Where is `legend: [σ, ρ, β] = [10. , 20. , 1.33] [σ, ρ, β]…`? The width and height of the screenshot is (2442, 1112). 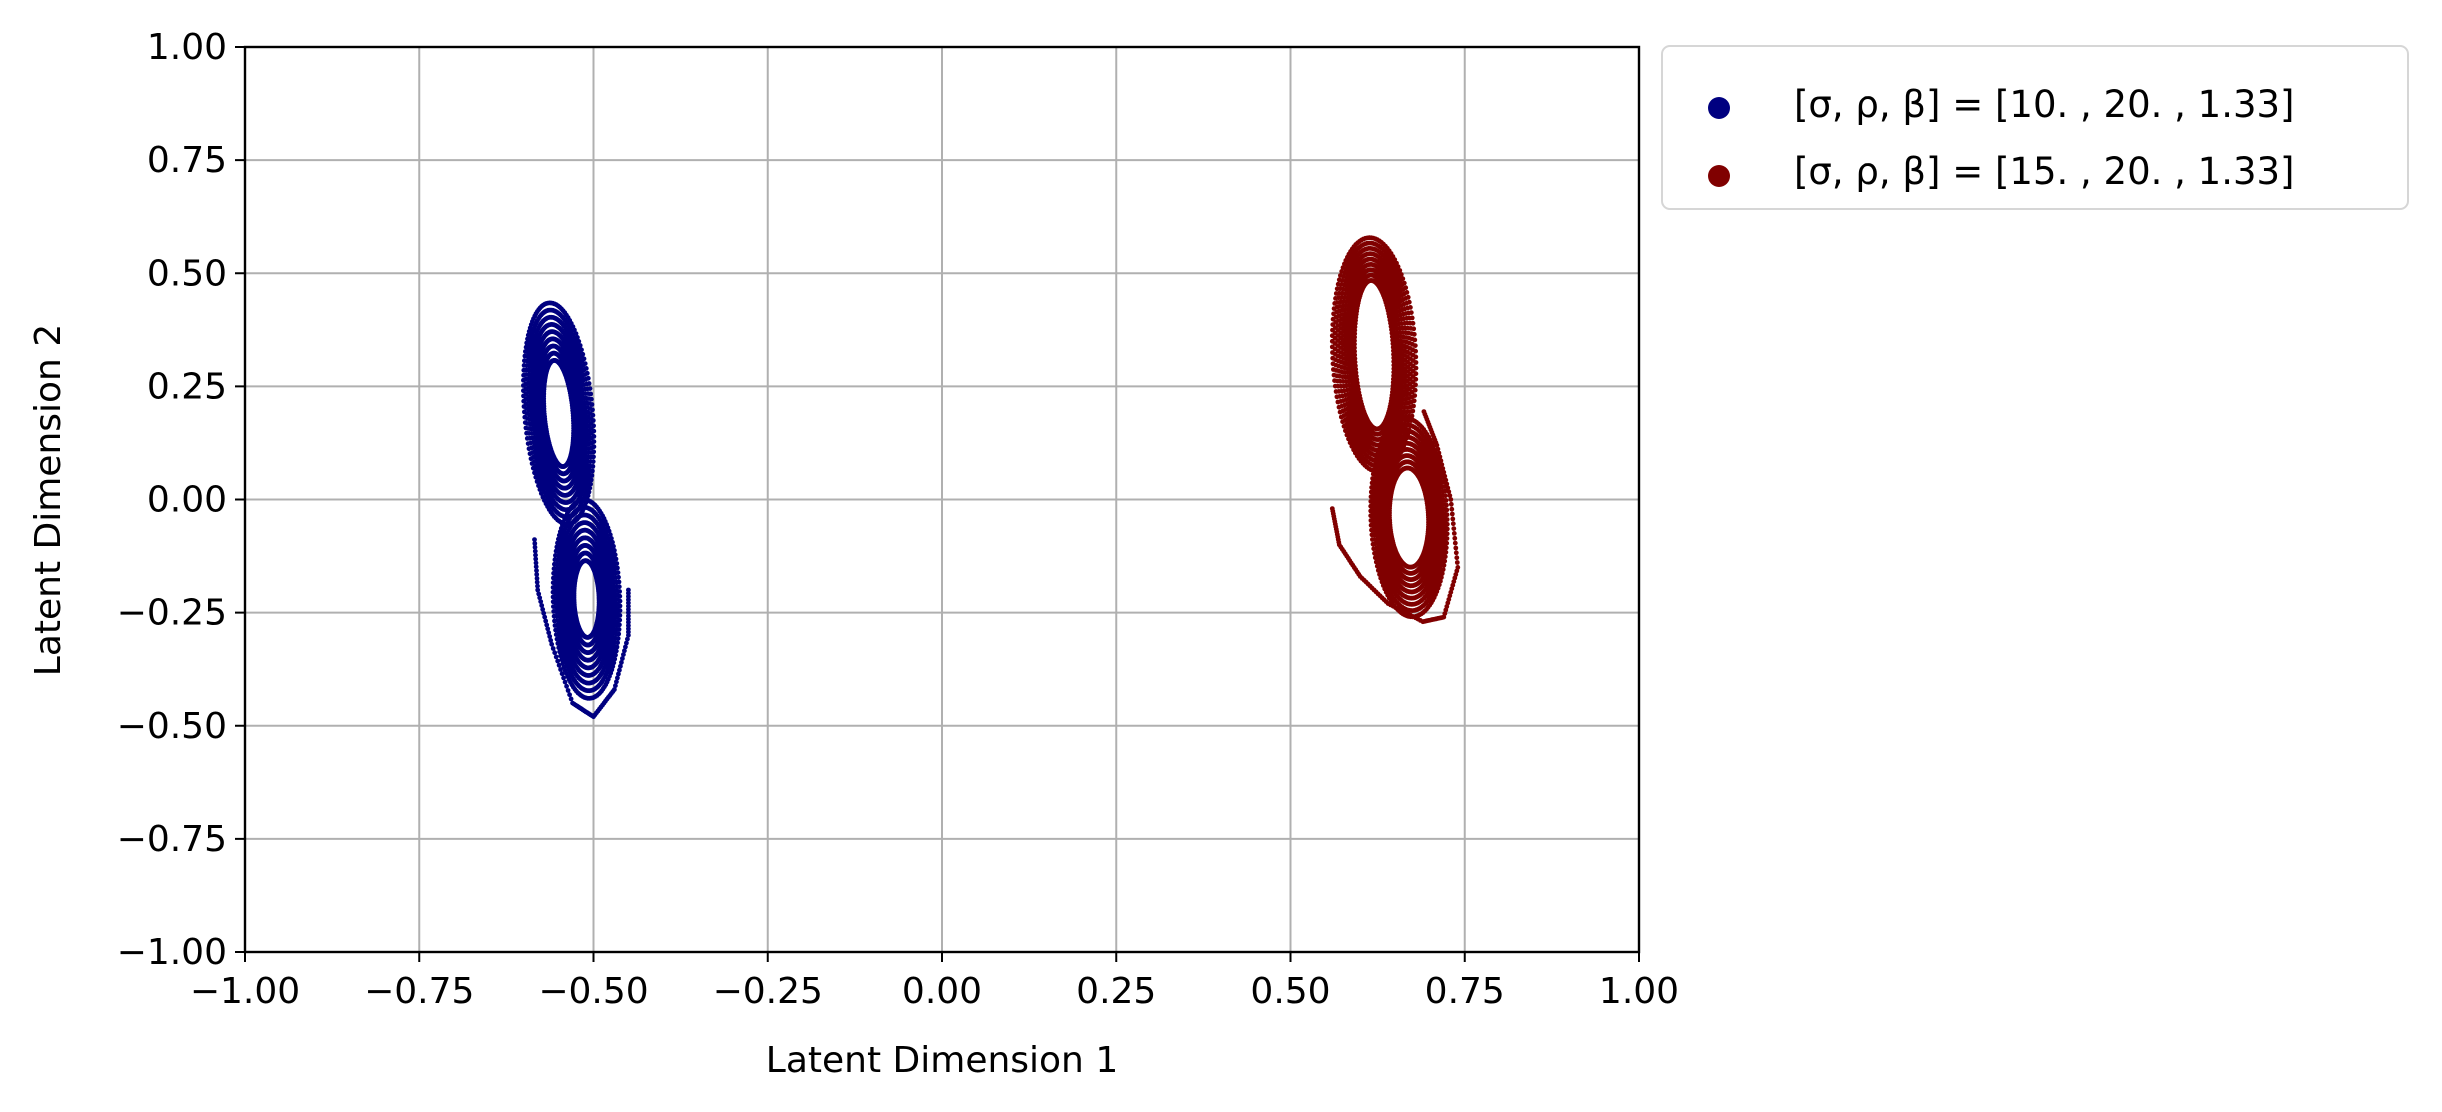 legend: [σ, ρ, β] = [10. , 20. , 1.33] [σ, ρ, β]… is located at coordinates (2035, 127).